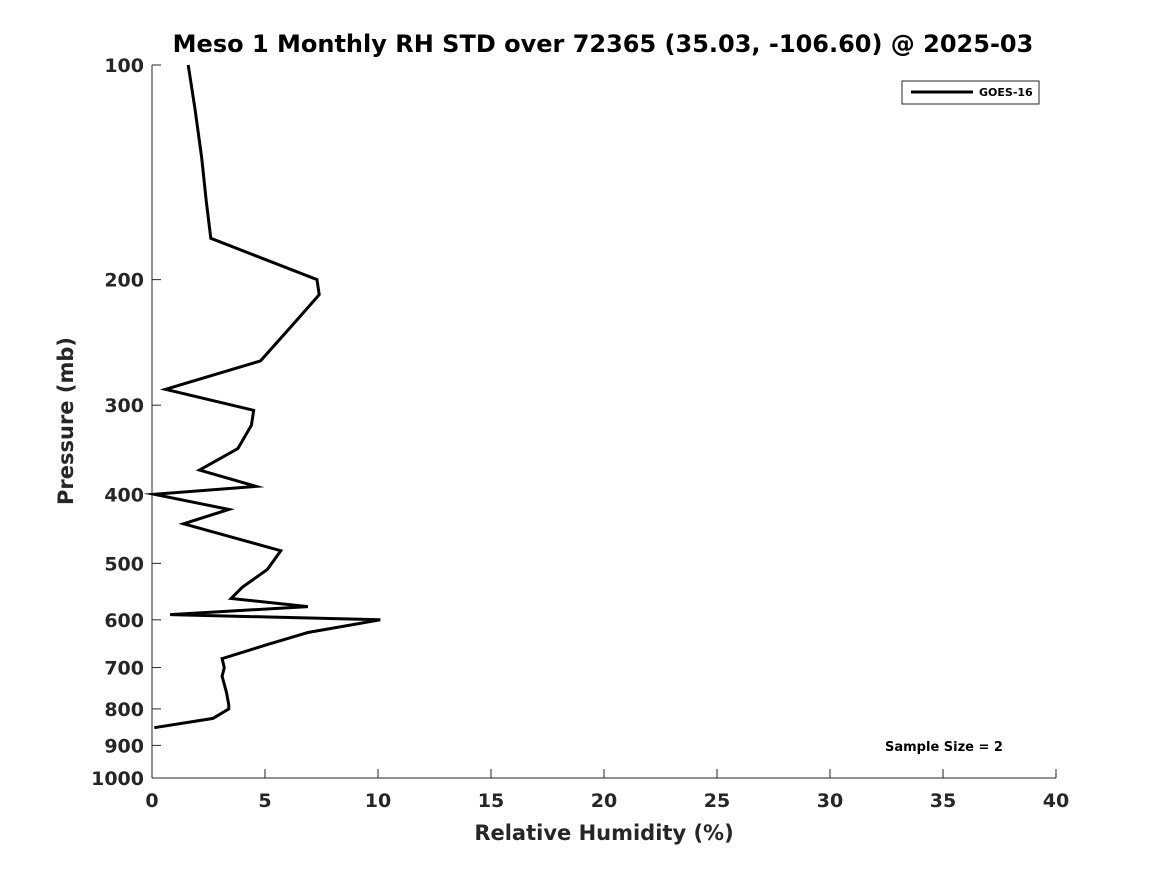  Describe the element at coordinates (124, 710) in the screenshot. I see `y-tick-label: 800` at that location.